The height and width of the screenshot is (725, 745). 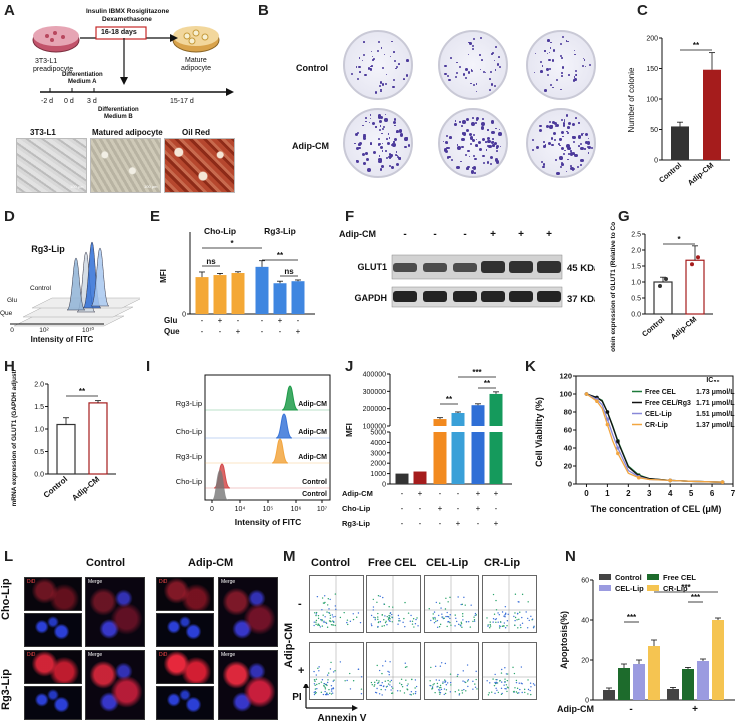 I want to click on j-sign-rg3: +, so click(x=496, y=523).